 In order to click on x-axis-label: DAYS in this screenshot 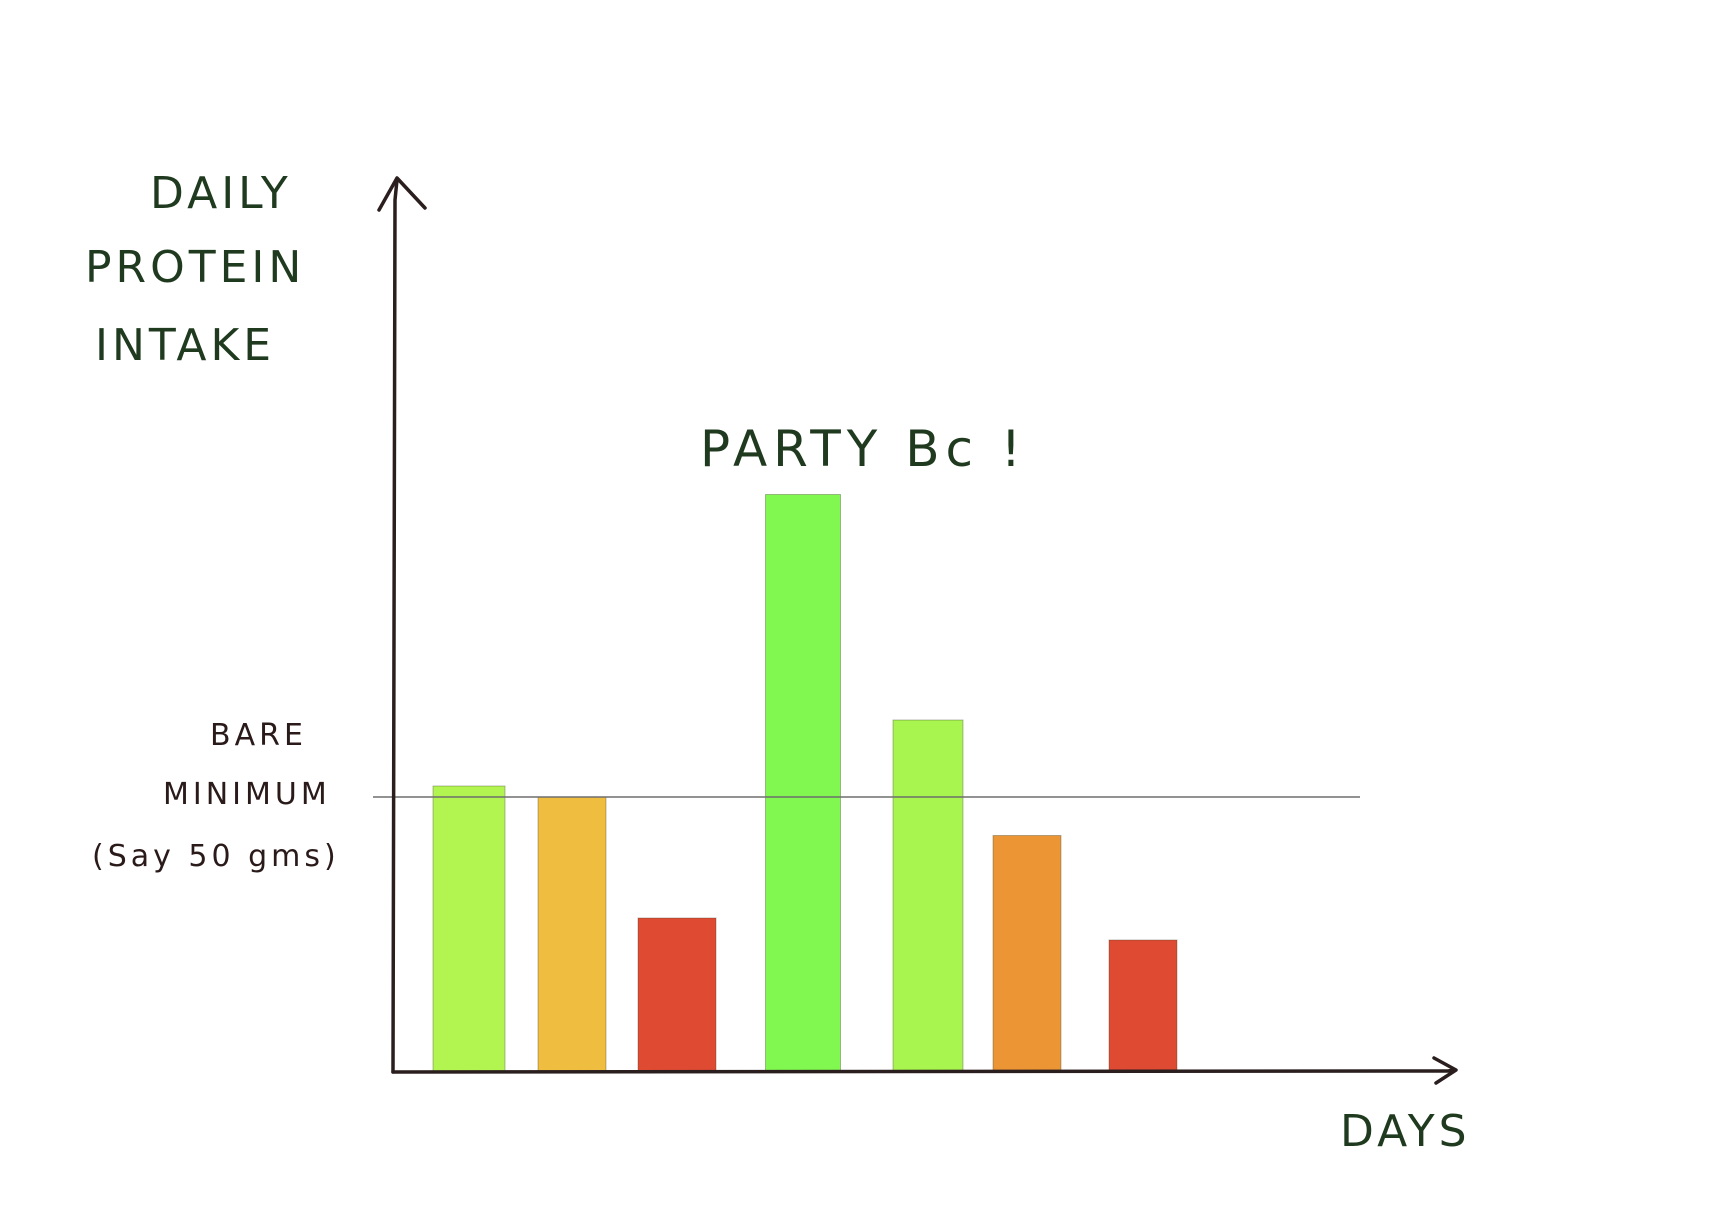, I will do `click(1405, 1131)`.